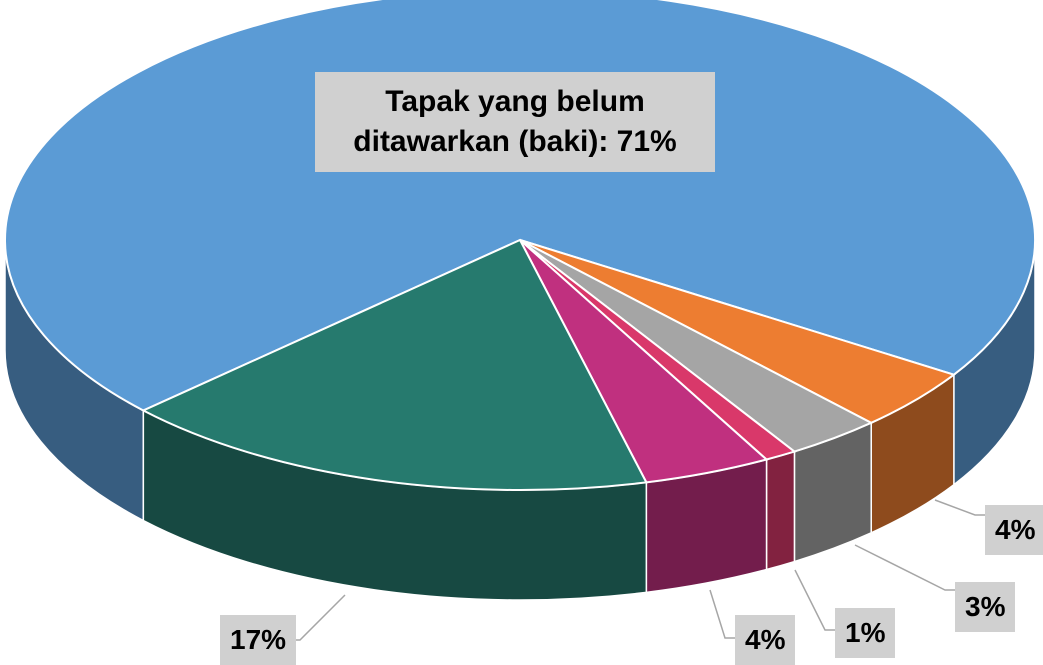 This screenshot has width=1043, height=665. Describe the element at coordinates (258, 640) in the screenshot. I see `data-label: 17%` at that location.